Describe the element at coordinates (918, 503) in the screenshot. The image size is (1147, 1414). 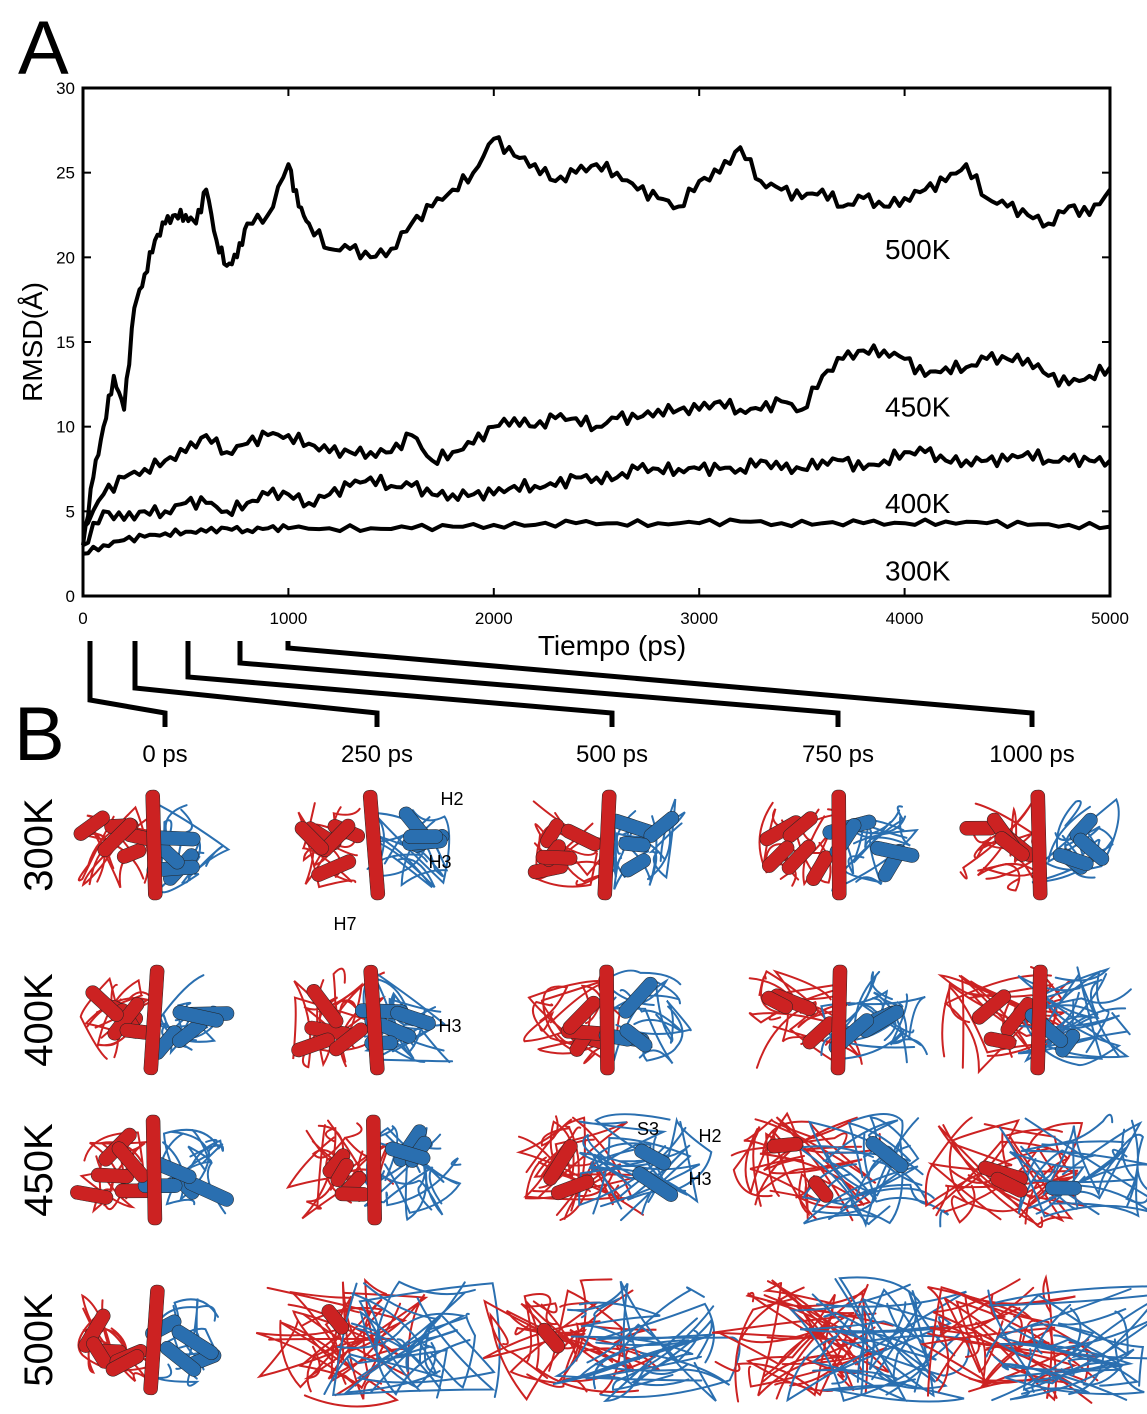
I see `series-label: 400K` at that location.